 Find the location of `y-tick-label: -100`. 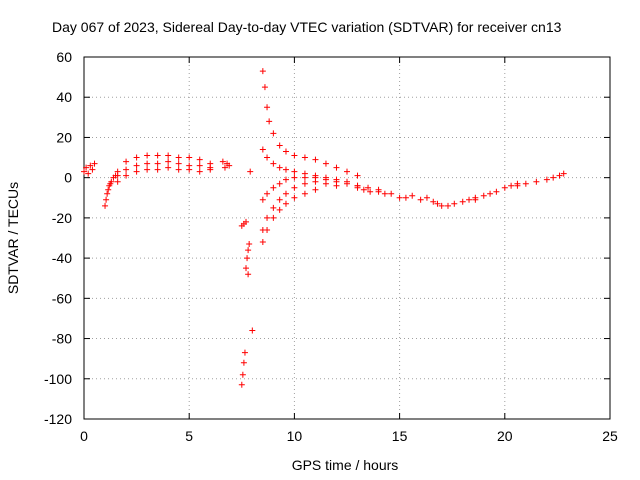

y-tick-label: -100 is located at coordinates (58, 379).